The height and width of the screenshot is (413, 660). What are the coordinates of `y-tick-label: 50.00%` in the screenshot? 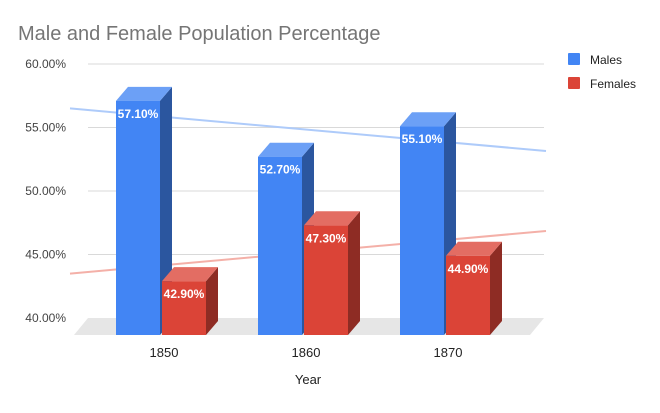 It's located at (45, 191).